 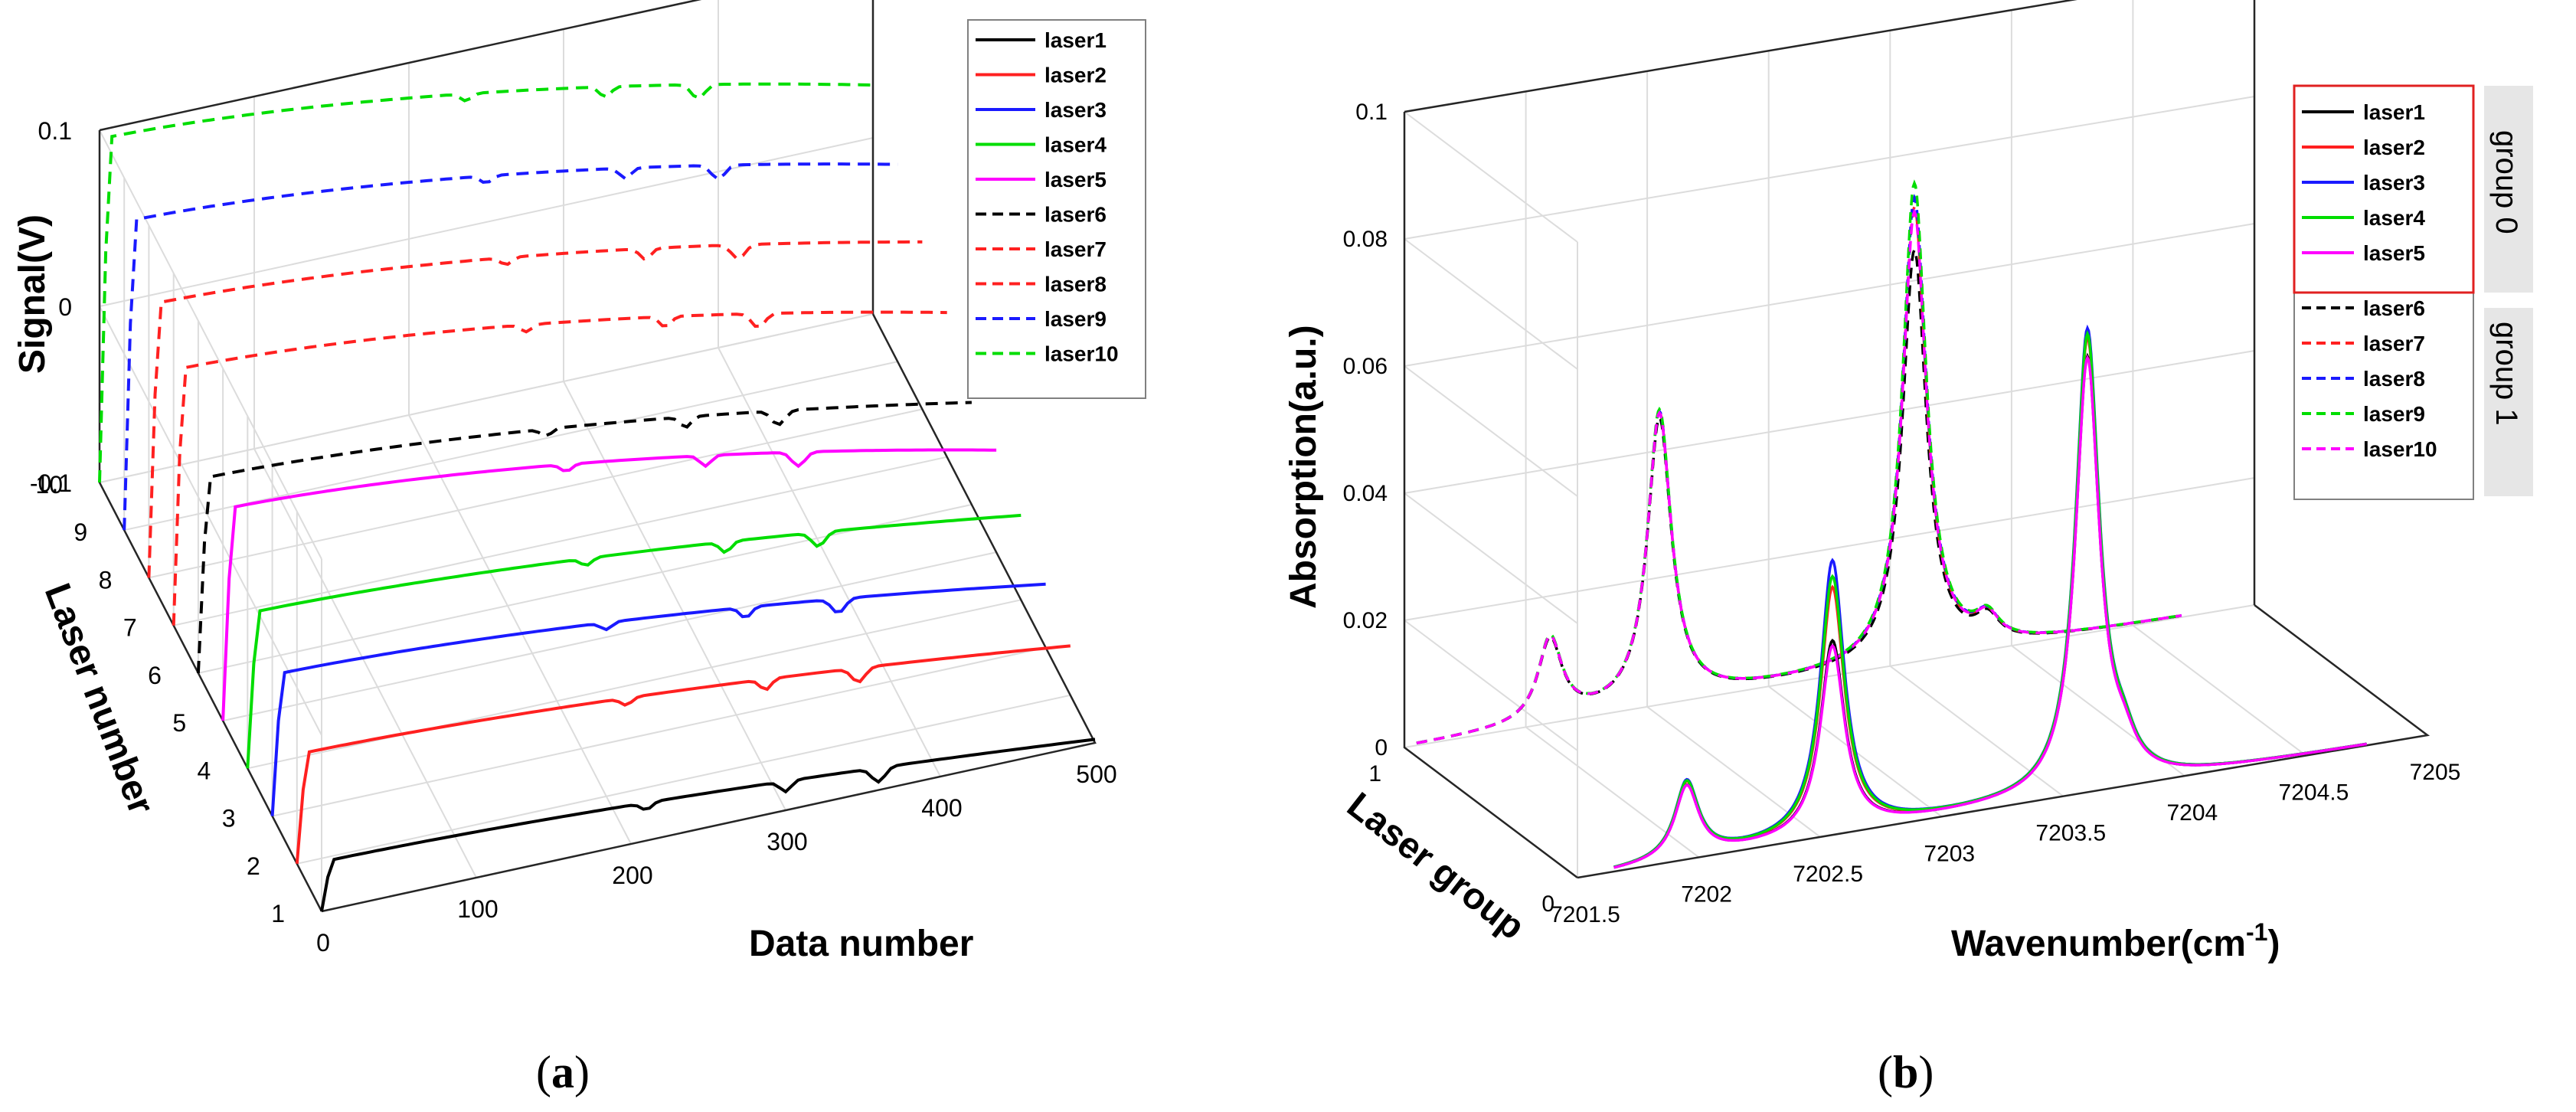 What do you see at coordinates (1365, 620) in the screenshot?
I see `z-tick-label: 0.02` at bounding box center [1365, 620].